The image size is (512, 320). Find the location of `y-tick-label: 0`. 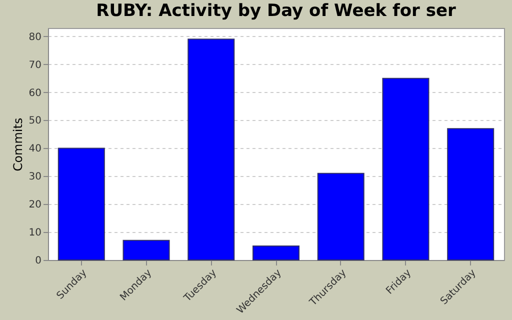

y-tick-label: 0 is located at coordinates (38, 261).